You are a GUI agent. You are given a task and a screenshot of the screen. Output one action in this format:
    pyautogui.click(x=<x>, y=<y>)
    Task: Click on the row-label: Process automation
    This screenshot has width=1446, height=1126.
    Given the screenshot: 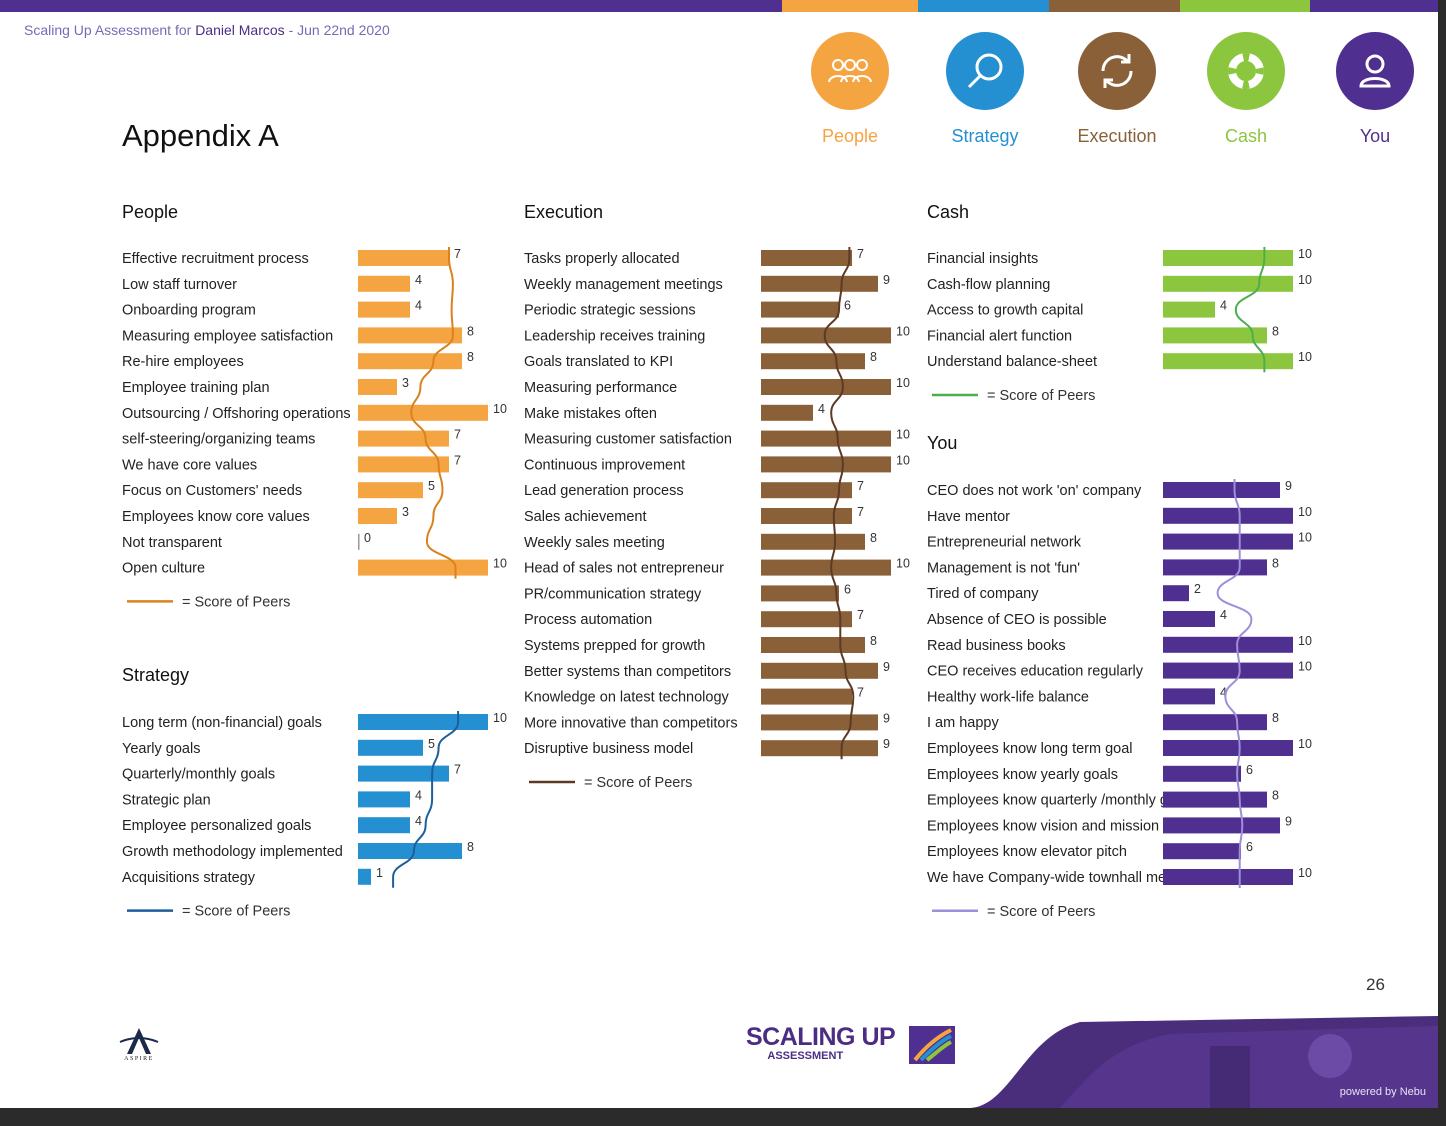 What is the action you would take?
    pyautogui.click(x=588, y=620)
    